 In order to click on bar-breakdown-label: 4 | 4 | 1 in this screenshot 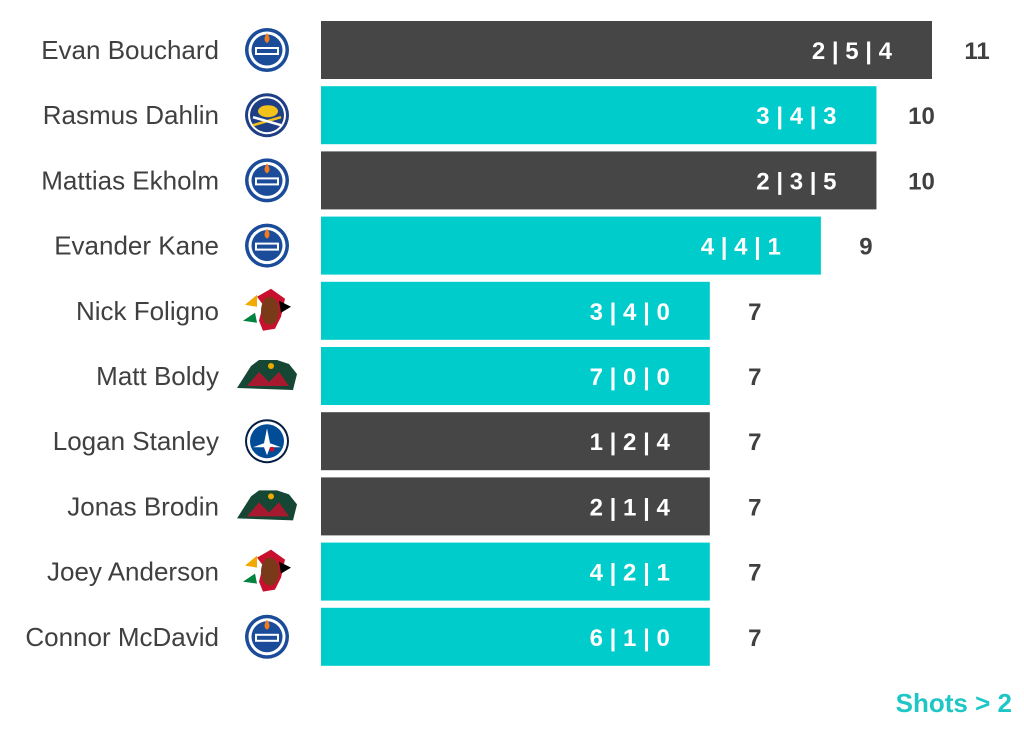, I will do `click(741, 247)`.